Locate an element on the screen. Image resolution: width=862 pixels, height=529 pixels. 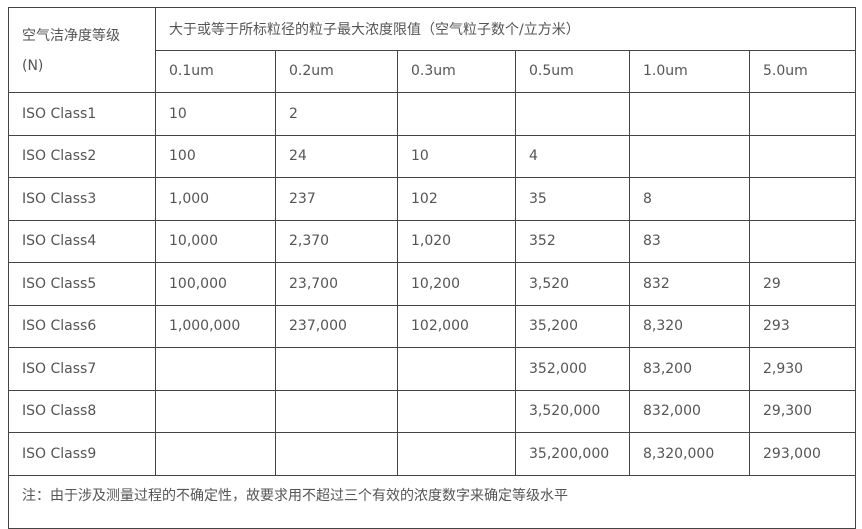
value-cell: 100 is located at coordinates (215, 156).